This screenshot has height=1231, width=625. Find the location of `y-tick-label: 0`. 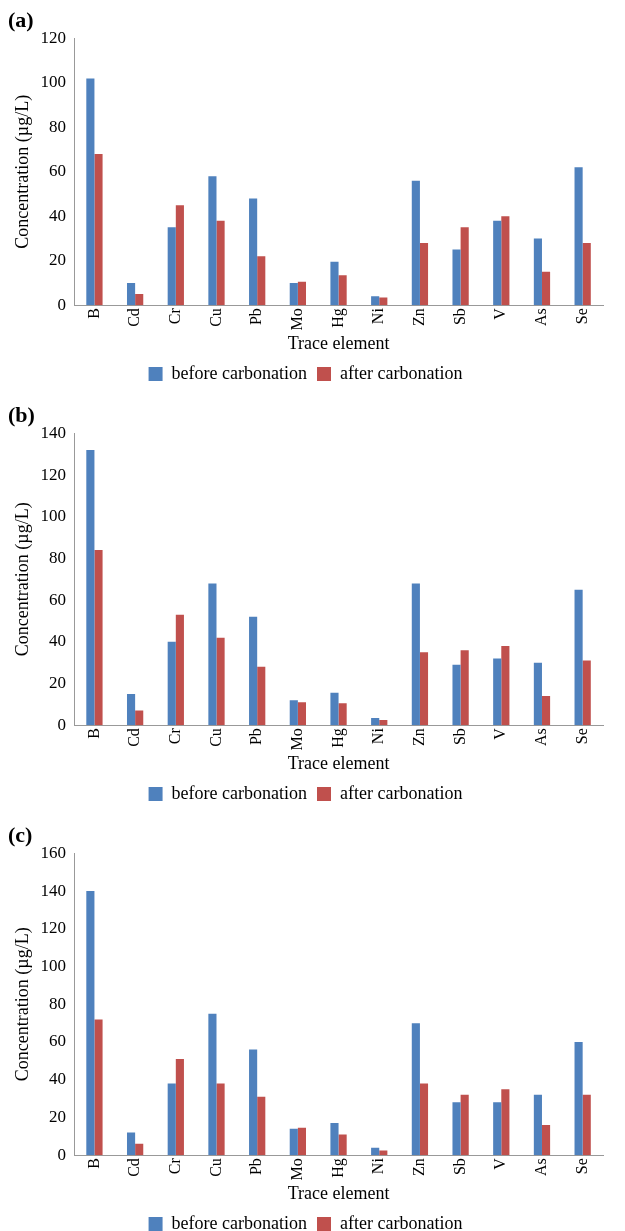

y-tick-label: 0 is located at coordinates (62, 304).